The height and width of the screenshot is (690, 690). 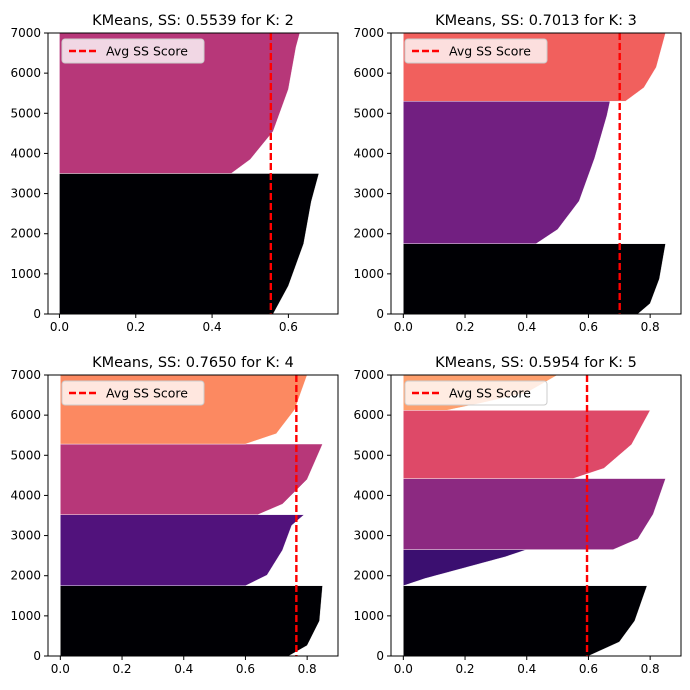 I want to click on chart-title: KMeans, SS: 0.7650 for K: 4, so click(x=193, y=363).